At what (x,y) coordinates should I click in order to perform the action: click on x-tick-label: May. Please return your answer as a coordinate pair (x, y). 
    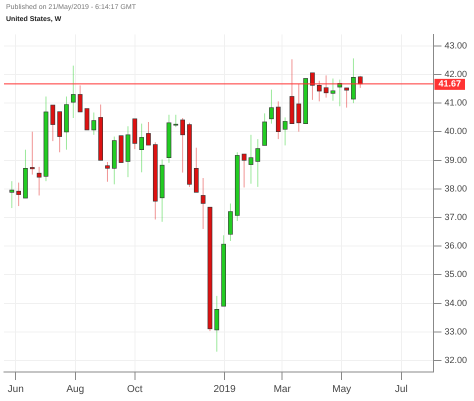
    Looking at the image, I should click on (342, 389).